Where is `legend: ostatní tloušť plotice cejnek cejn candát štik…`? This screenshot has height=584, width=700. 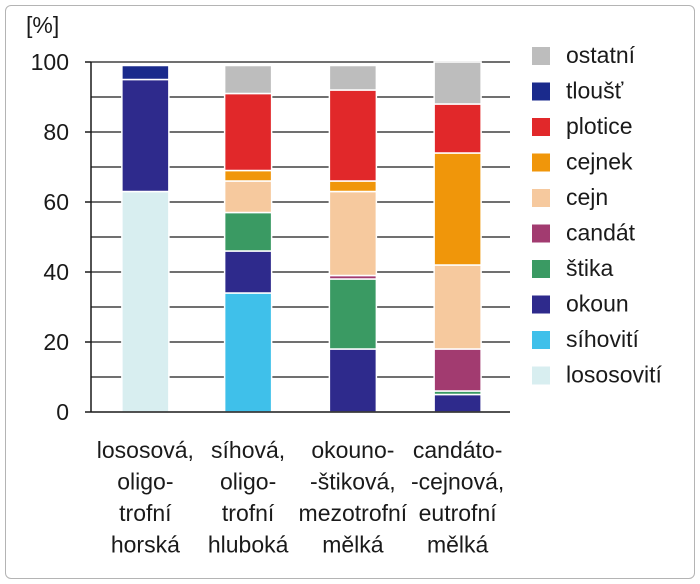
legend: ostatní tloušť plotice cejnek cejn candát štik… is located at coordinates (597, 215).